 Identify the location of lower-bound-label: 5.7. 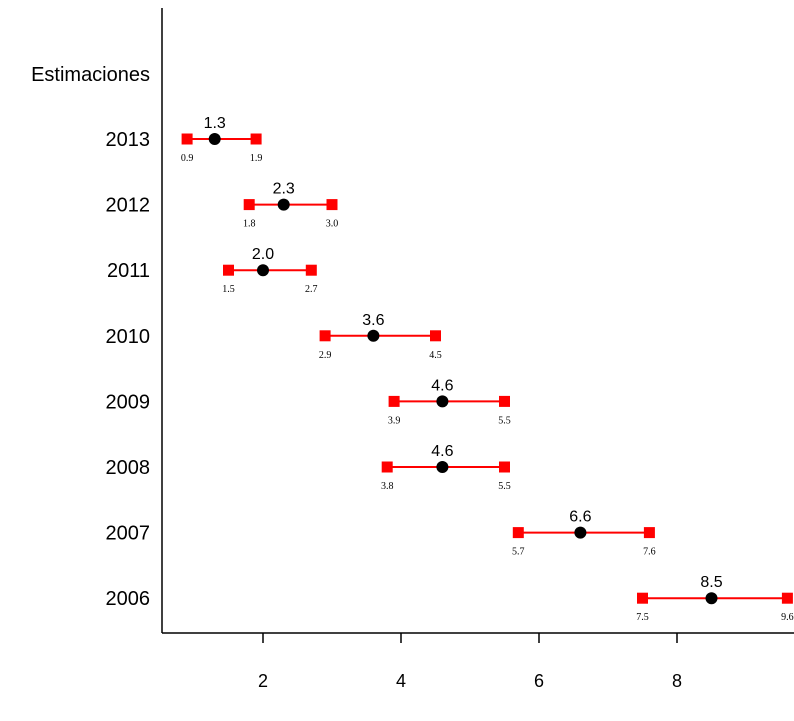
(518, 552).